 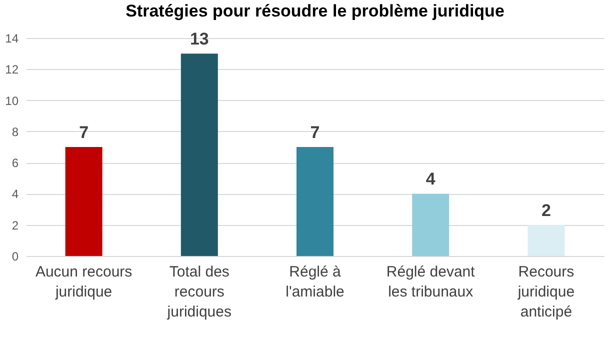 I want to click on y-tick-label: 12, so click(x=12, y=69).